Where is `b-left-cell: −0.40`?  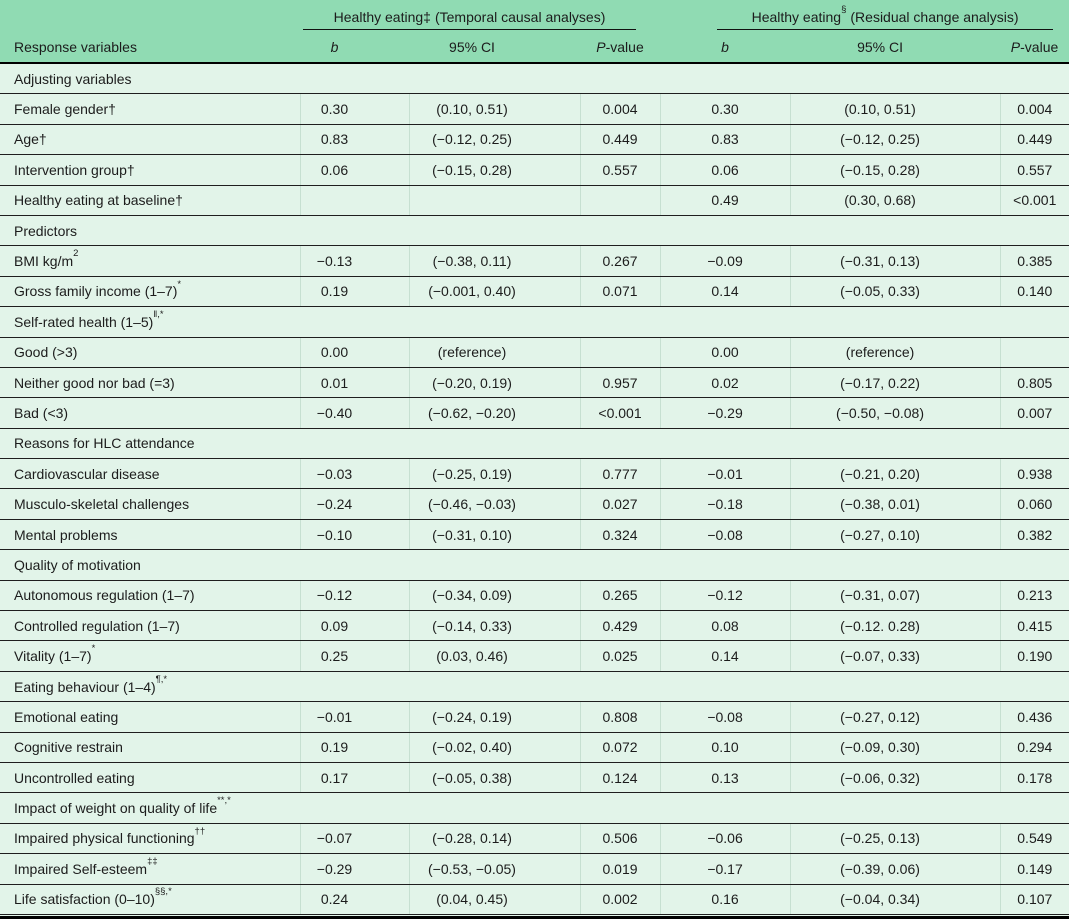
b-left-cell: −0.40 is located at coordinates (354, 413).